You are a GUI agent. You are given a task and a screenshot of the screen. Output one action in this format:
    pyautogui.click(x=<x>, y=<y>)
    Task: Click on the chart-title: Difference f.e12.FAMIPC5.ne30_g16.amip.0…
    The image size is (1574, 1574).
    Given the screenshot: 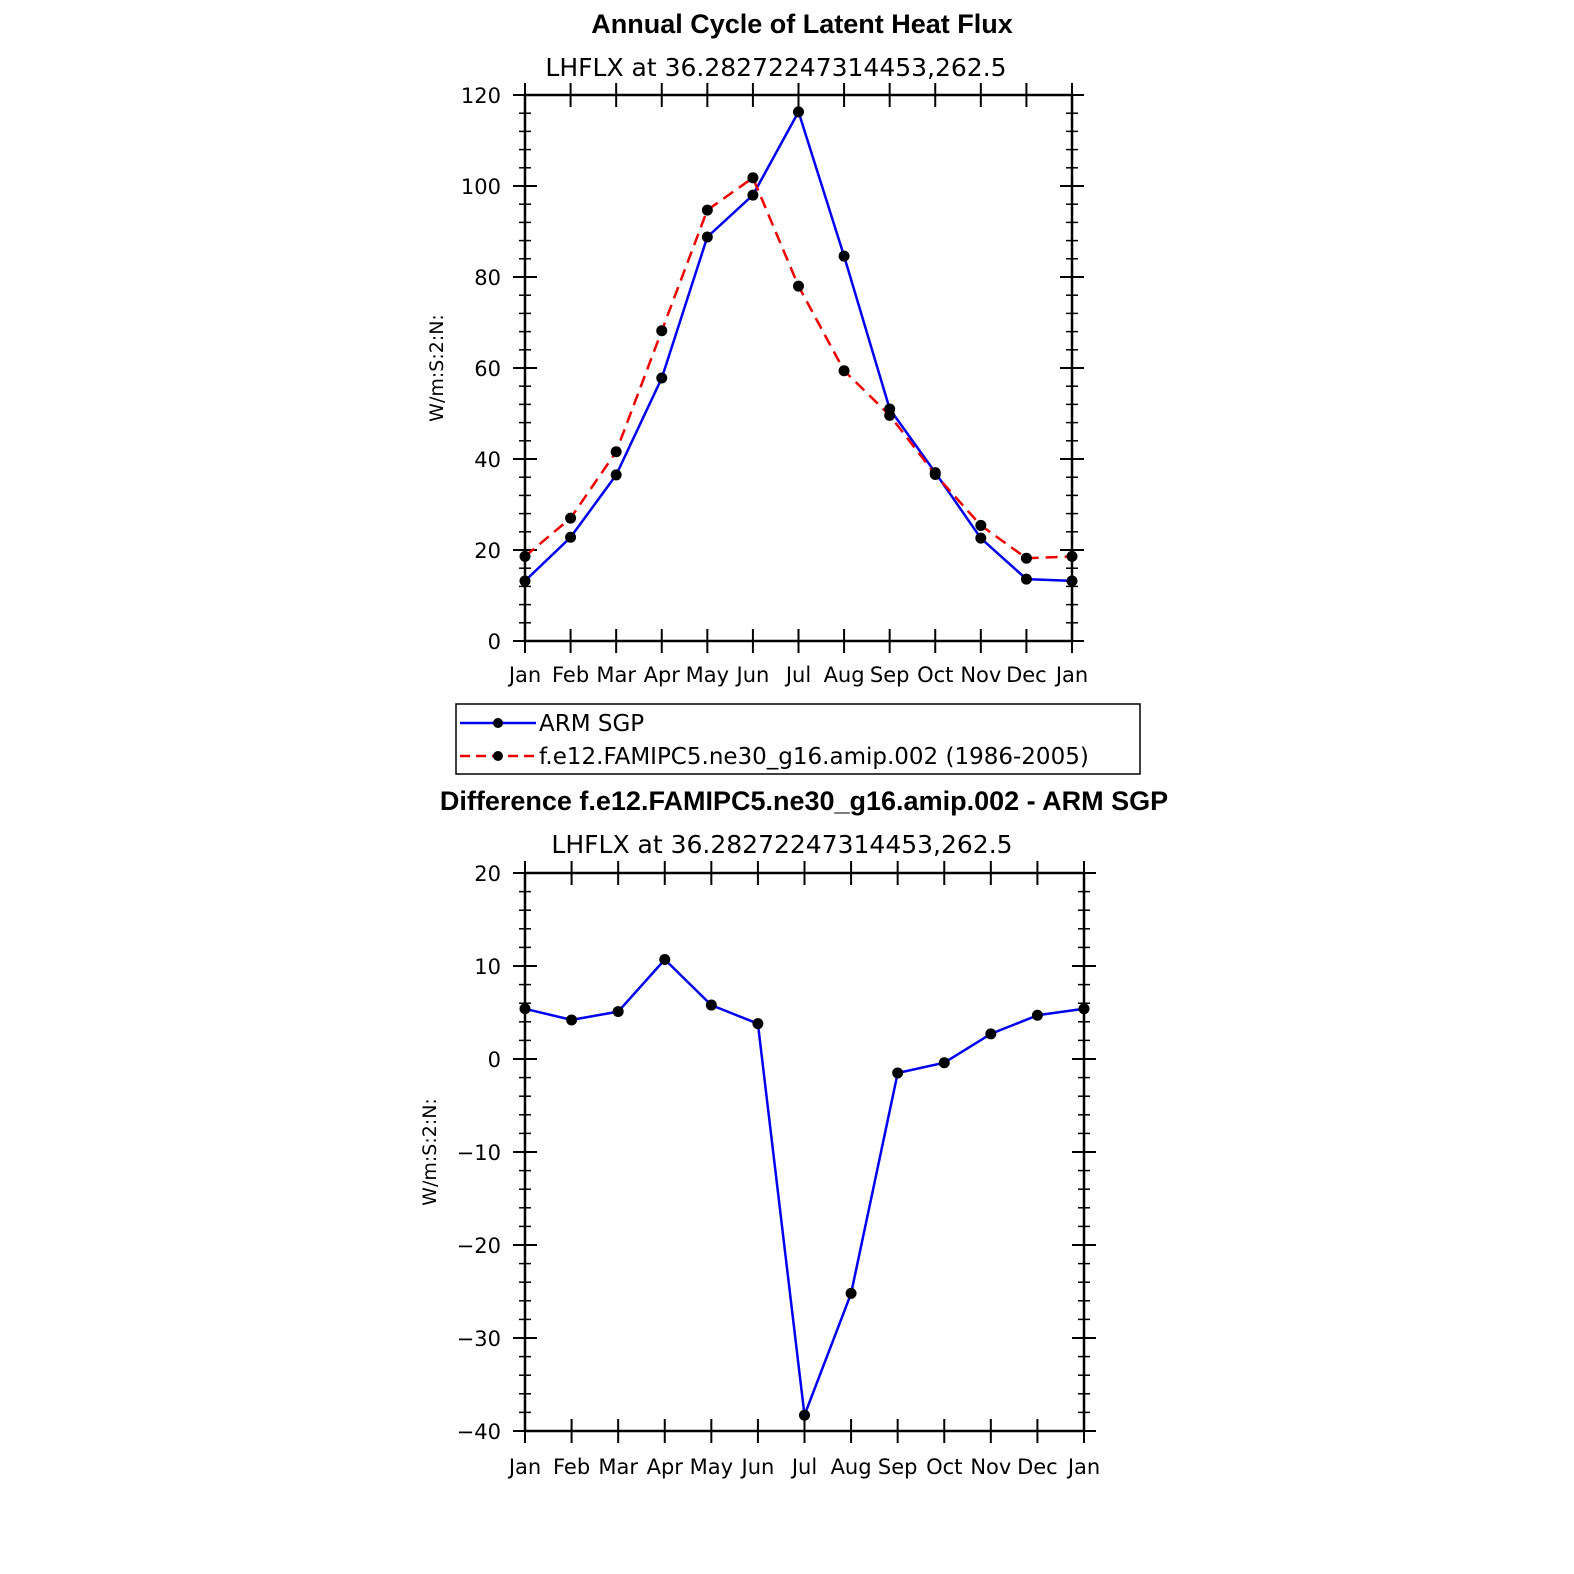 What is the action you would take?
    pyautogui.click(x=804, y=801)
    